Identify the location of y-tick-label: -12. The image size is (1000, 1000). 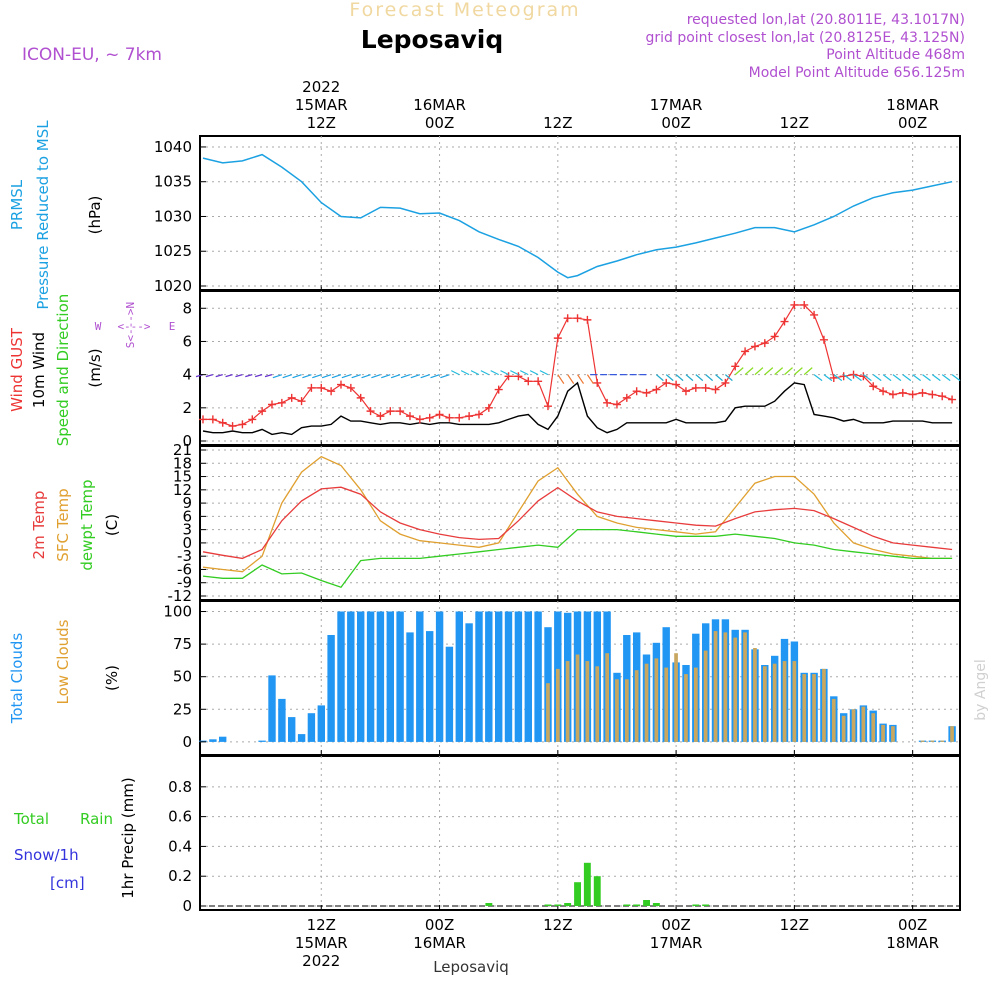
(180, 596).